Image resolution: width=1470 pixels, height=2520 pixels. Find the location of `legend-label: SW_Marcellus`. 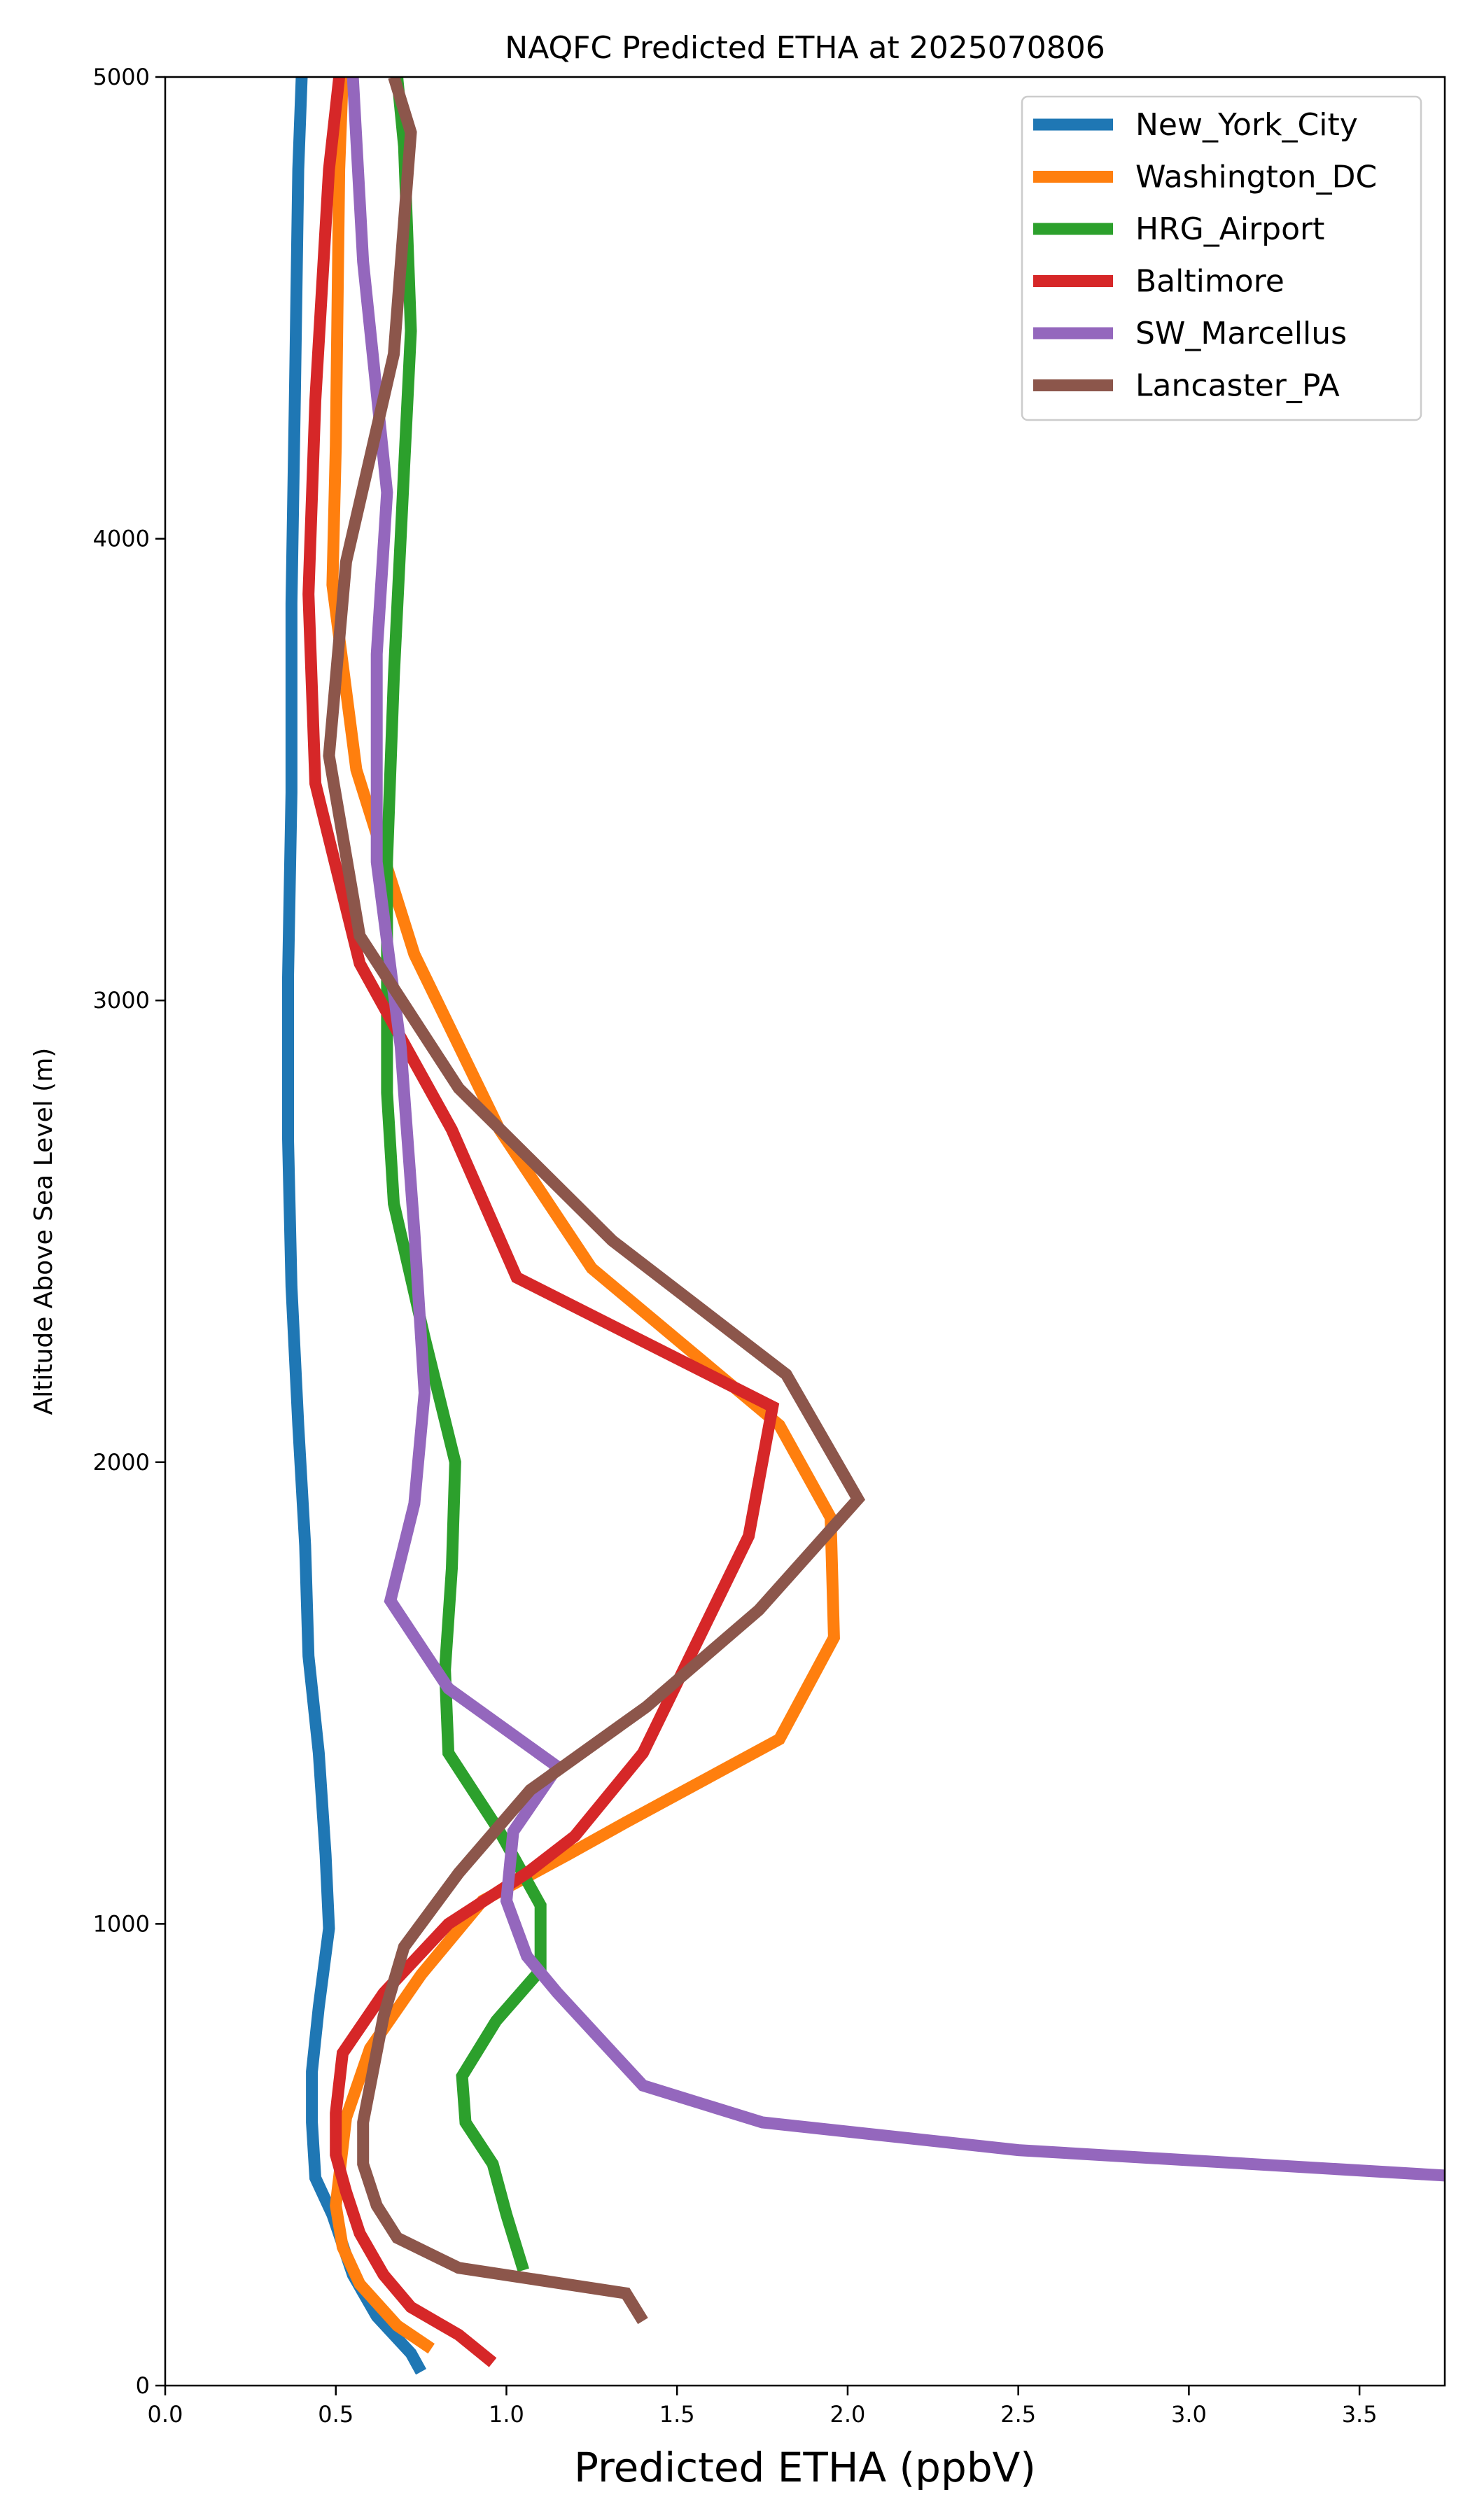

legend-label: SW_Marcellus is located at coordinates (1241, 333).